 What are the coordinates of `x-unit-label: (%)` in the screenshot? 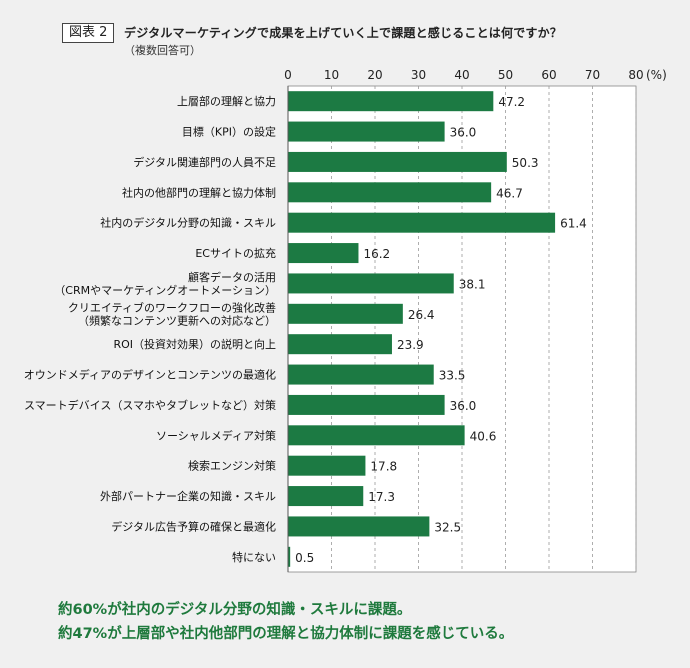 It's located at (656, 75).